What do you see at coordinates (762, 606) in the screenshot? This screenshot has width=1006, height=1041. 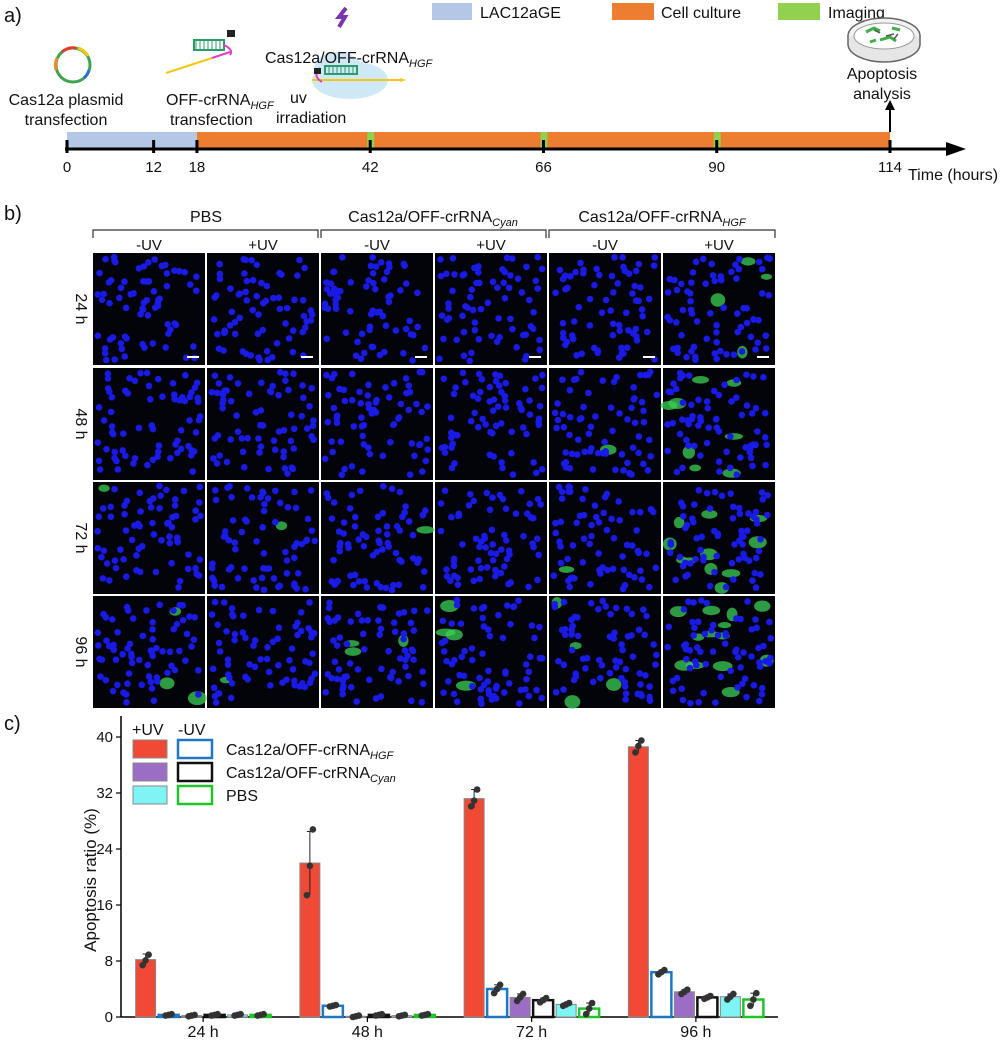 I see `apoptotic-cell` at bounding box center [762, 606].